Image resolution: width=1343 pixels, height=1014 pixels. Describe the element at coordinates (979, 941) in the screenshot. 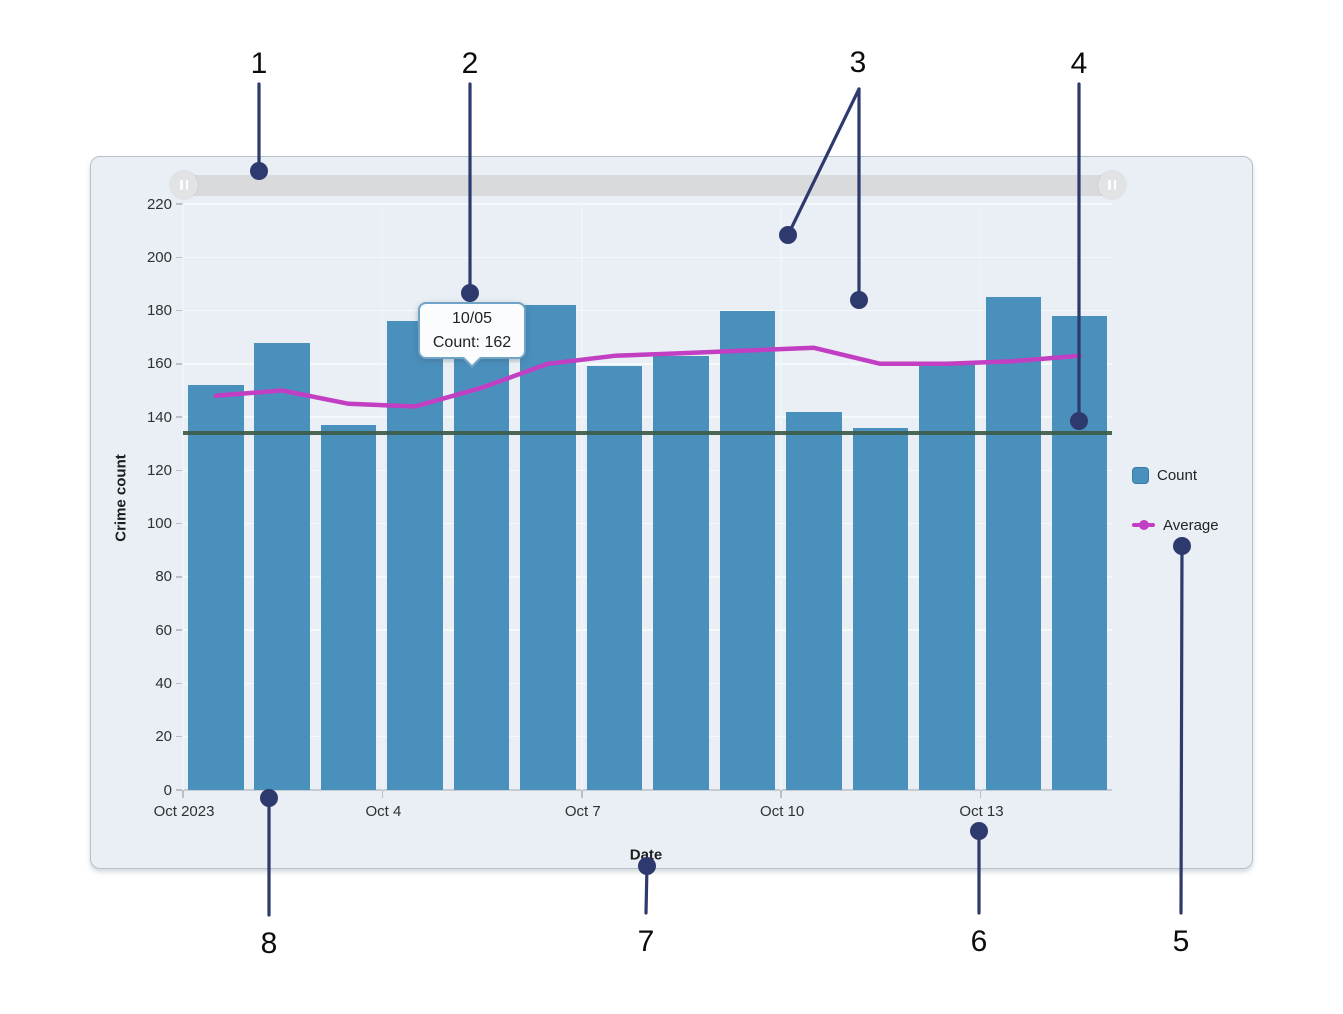

I see `callout-number-6: 6` at that location.